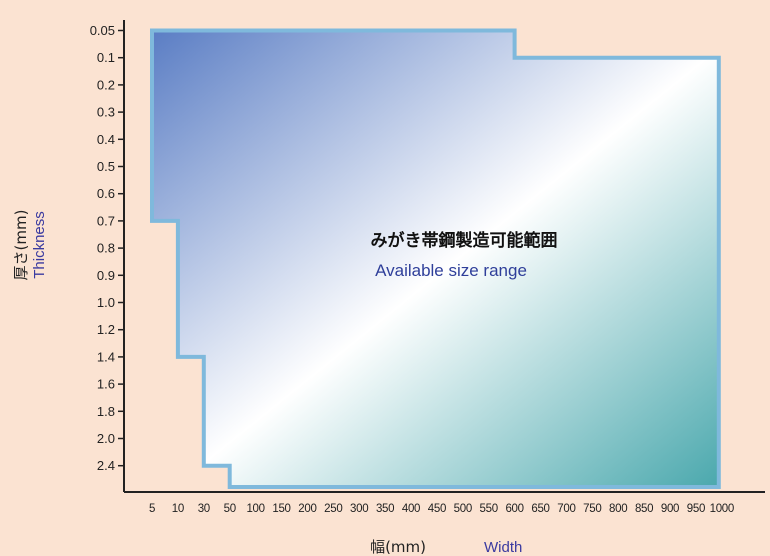 The width and height of the screenshot is (770, 556). Describe the element at coordinates (359, 509) in the screenshot. I see `x-tick-label: 300` at that location.